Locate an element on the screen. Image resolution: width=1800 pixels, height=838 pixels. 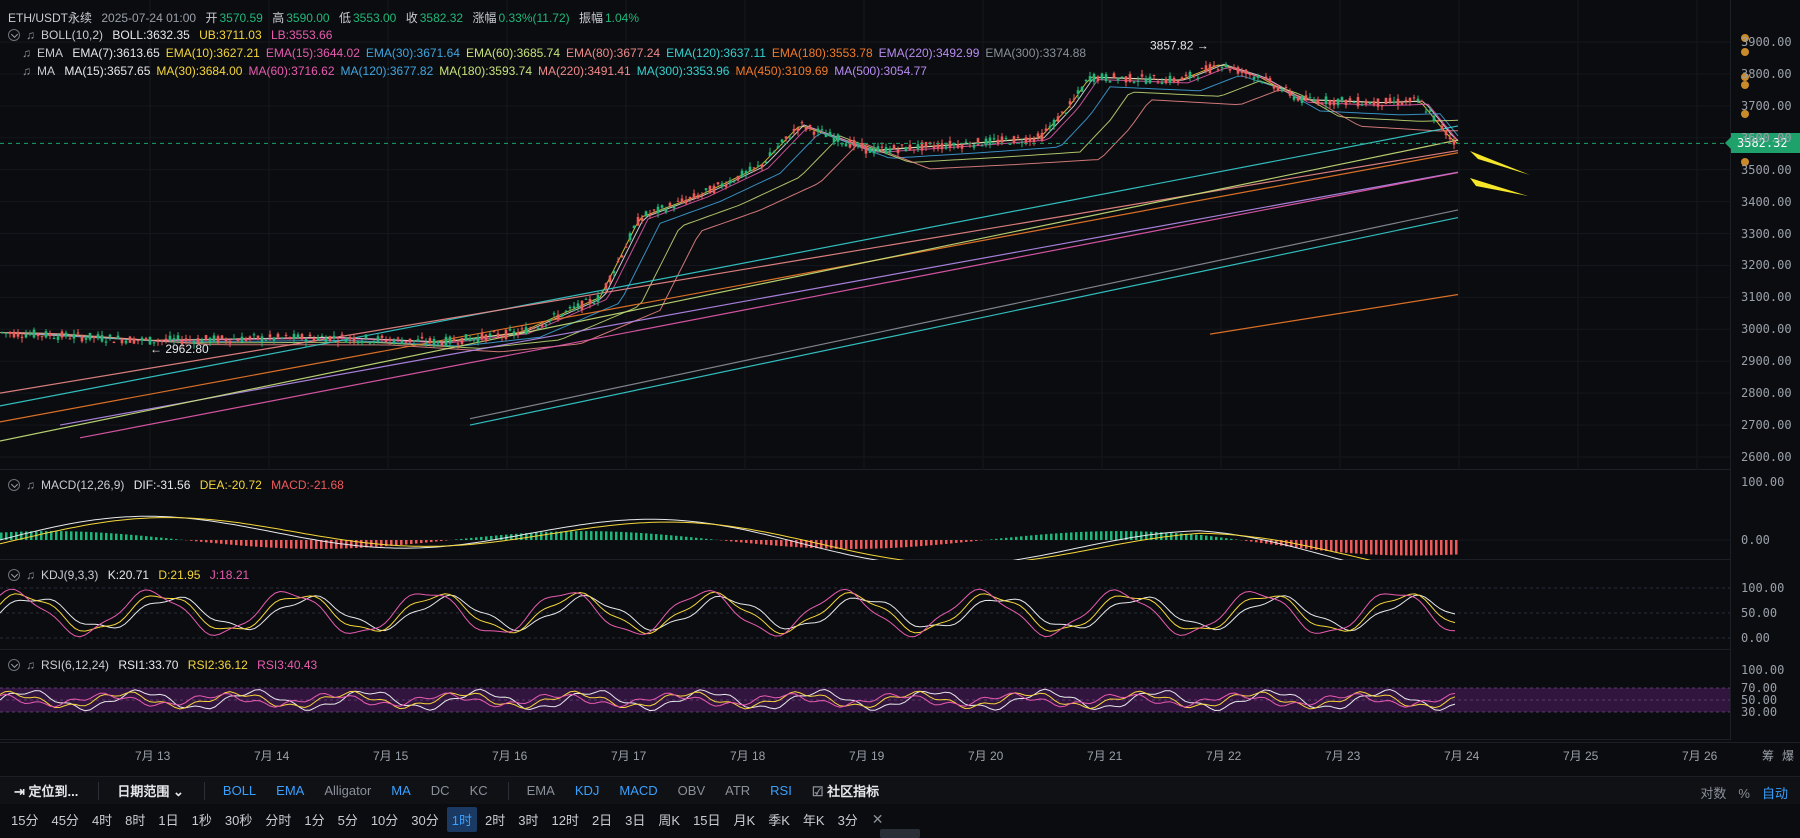
interval-button: 45分 is located at coordinates (65, 820).